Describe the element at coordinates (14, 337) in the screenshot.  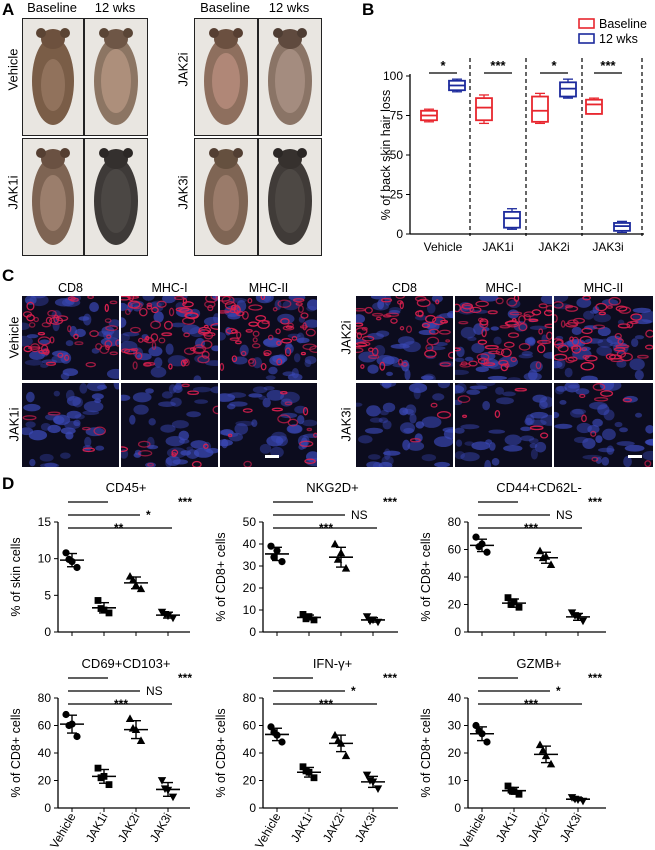
I see `row-label-vehicle: Vehicle` at that location.